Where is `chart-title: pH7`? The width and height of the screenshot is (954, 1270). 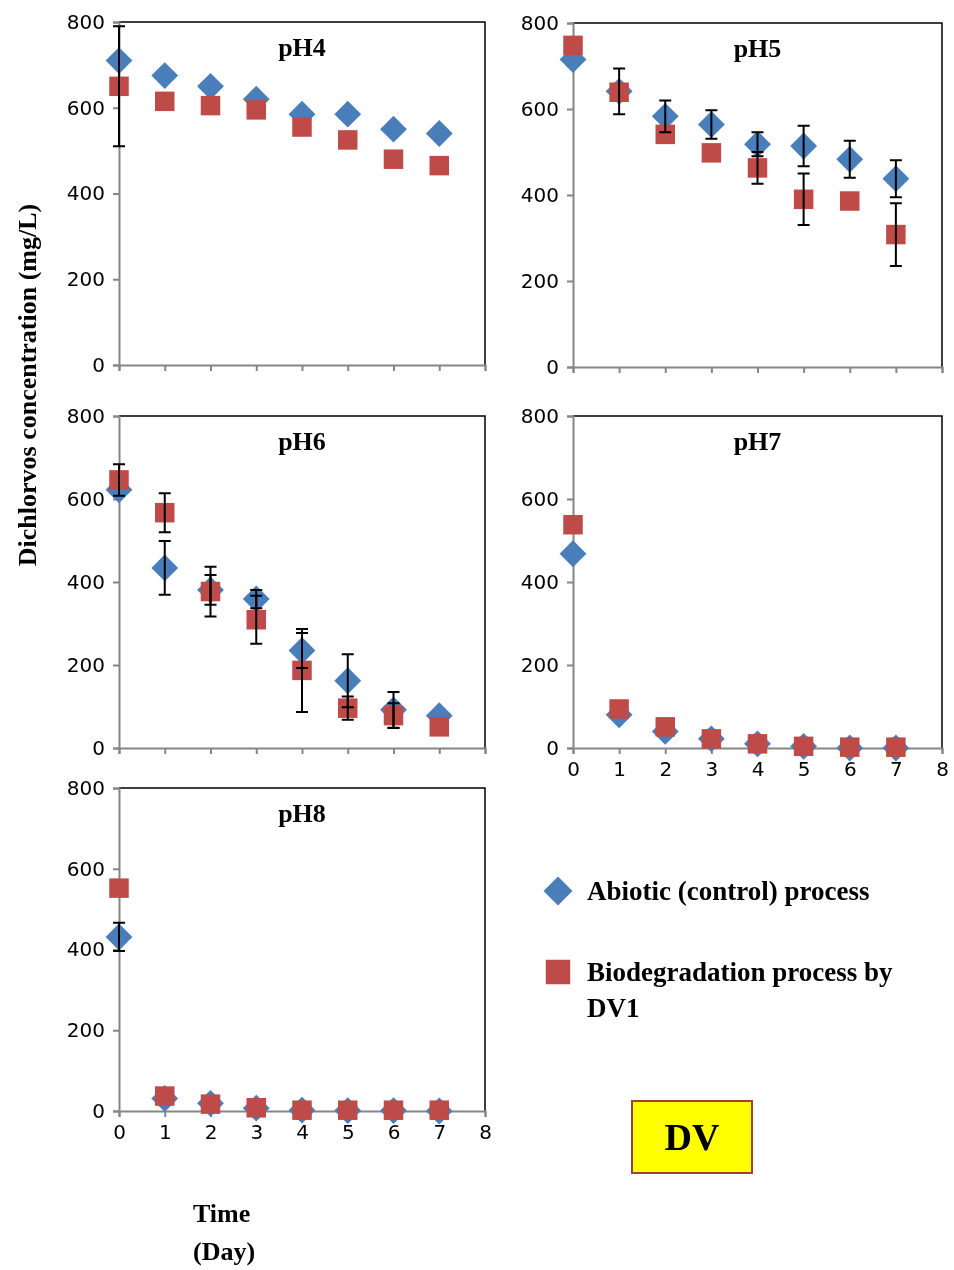
chart-title: pH7 is located at coordinates (757, 441).